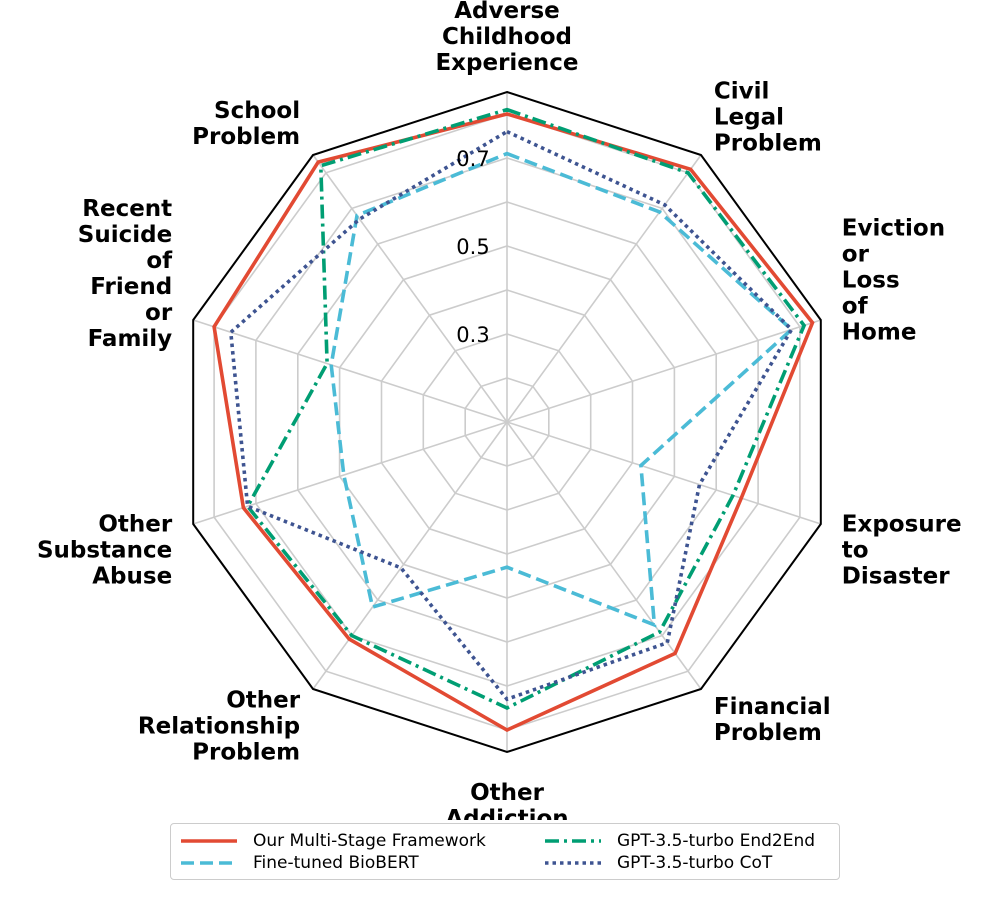 This screenshot has width=996, height=899. I want to click on category-label: Other Addiction, so click(506, 800).